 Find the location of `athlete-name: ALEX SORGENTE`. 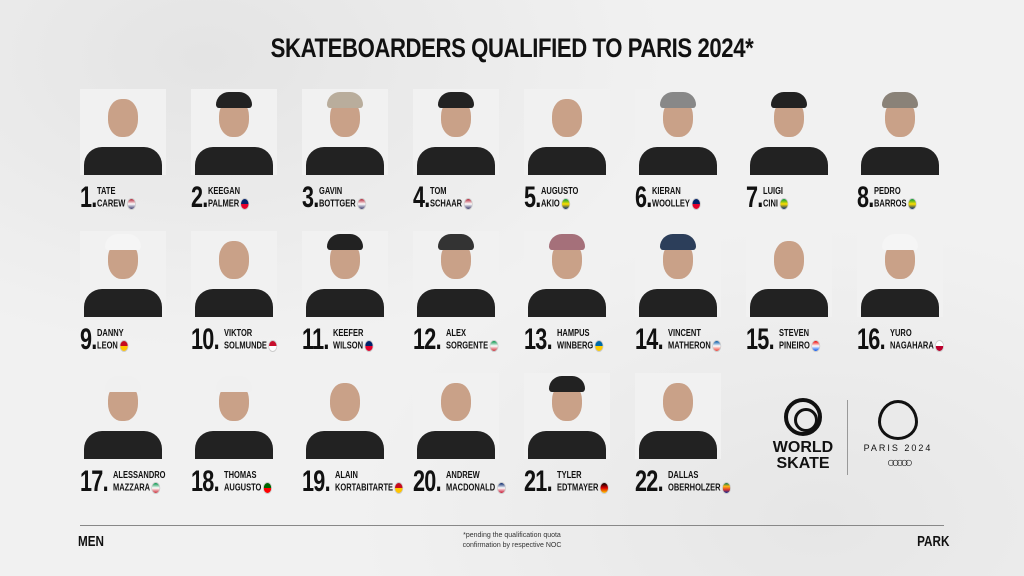

athlete-name: ALEX SORGENTE is located at coordinates (472, 340).